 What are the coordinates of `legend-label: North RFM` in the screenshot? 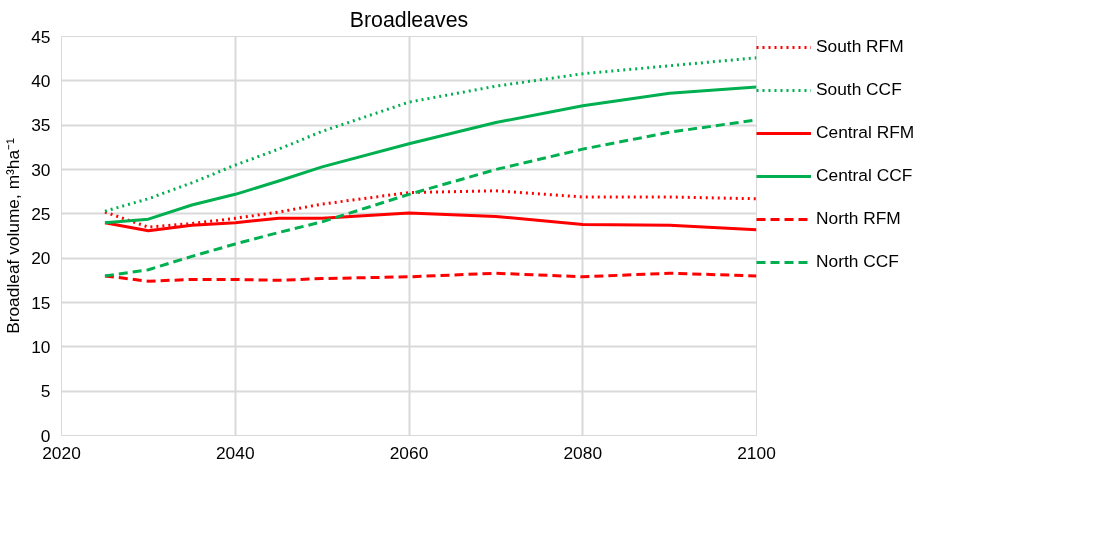 It's located at (858, 218).